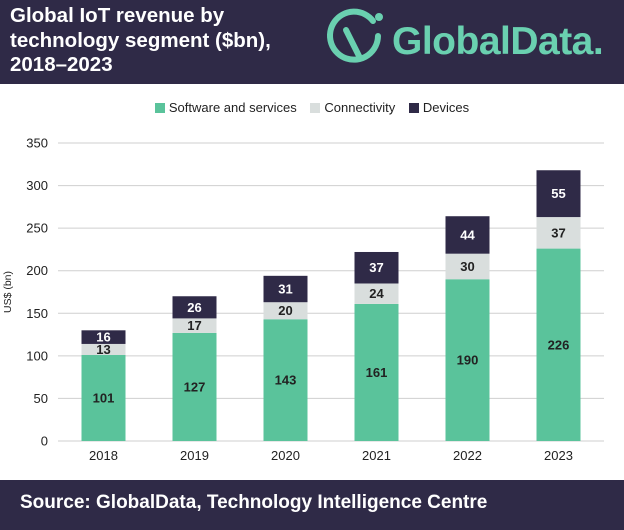 Image resolution: width=624 pixels, height=530 pixels. What do you see at coordinates (8, 292) in the screenshot?
I see `y-axis-label: US$ (bn)` at bounding box center [8, 292].